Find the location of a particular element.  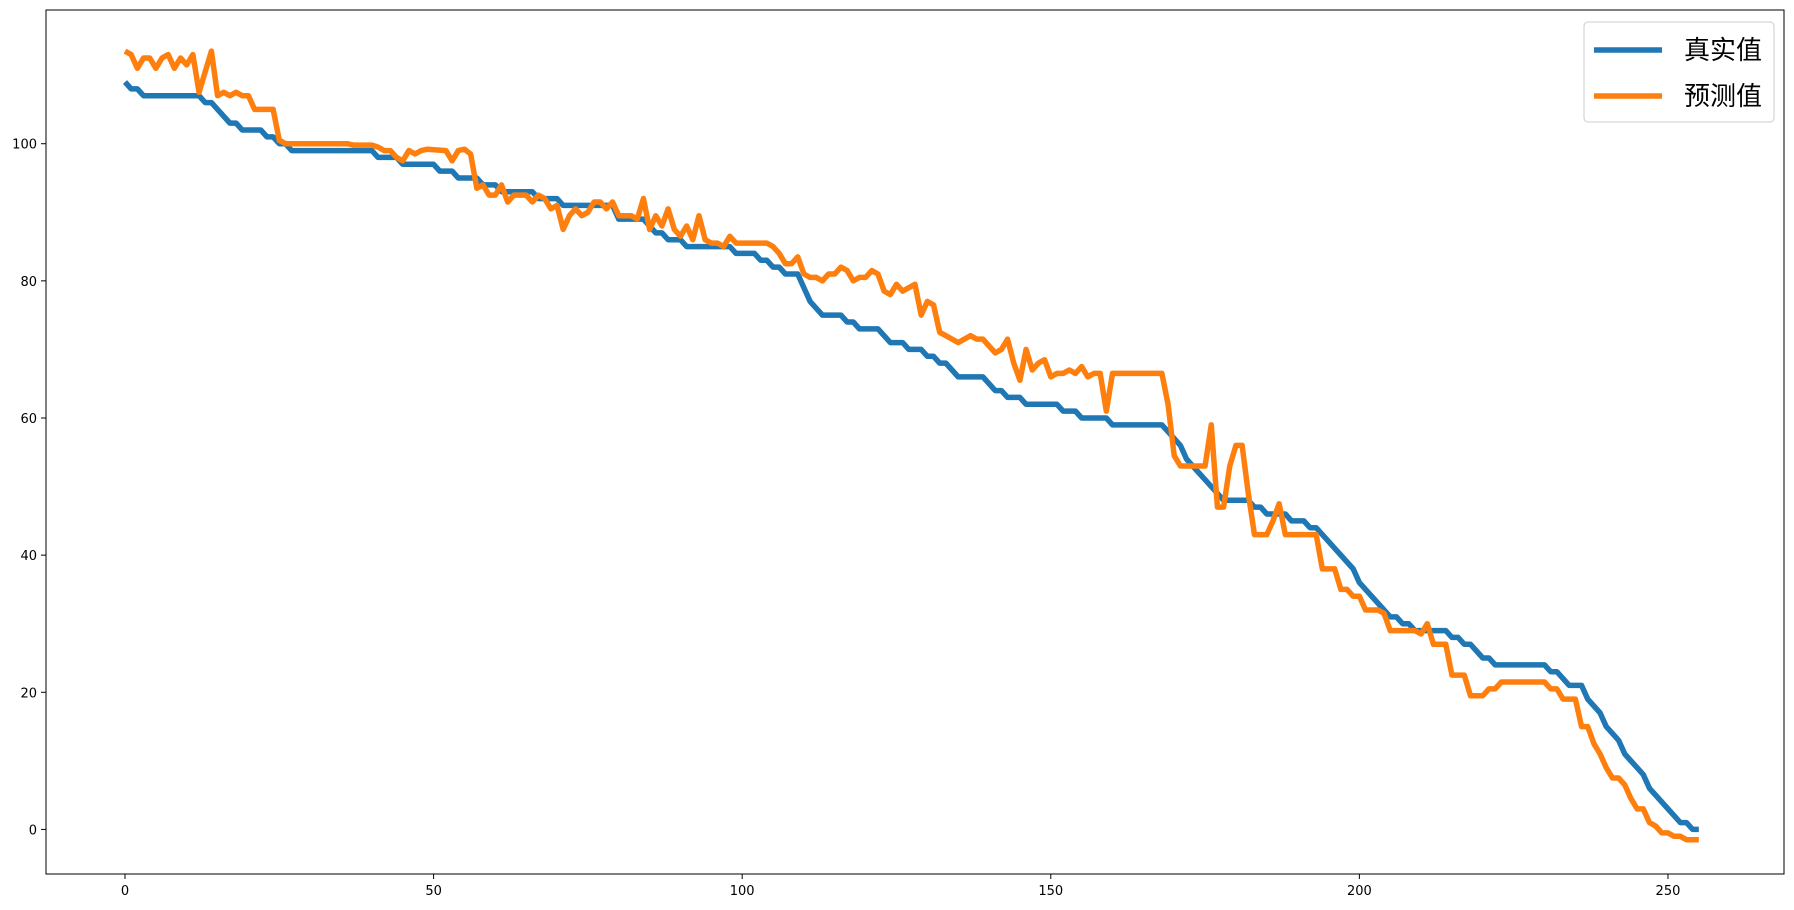

legend-label-2: 预测值 is located at coordinates (1723, 97).